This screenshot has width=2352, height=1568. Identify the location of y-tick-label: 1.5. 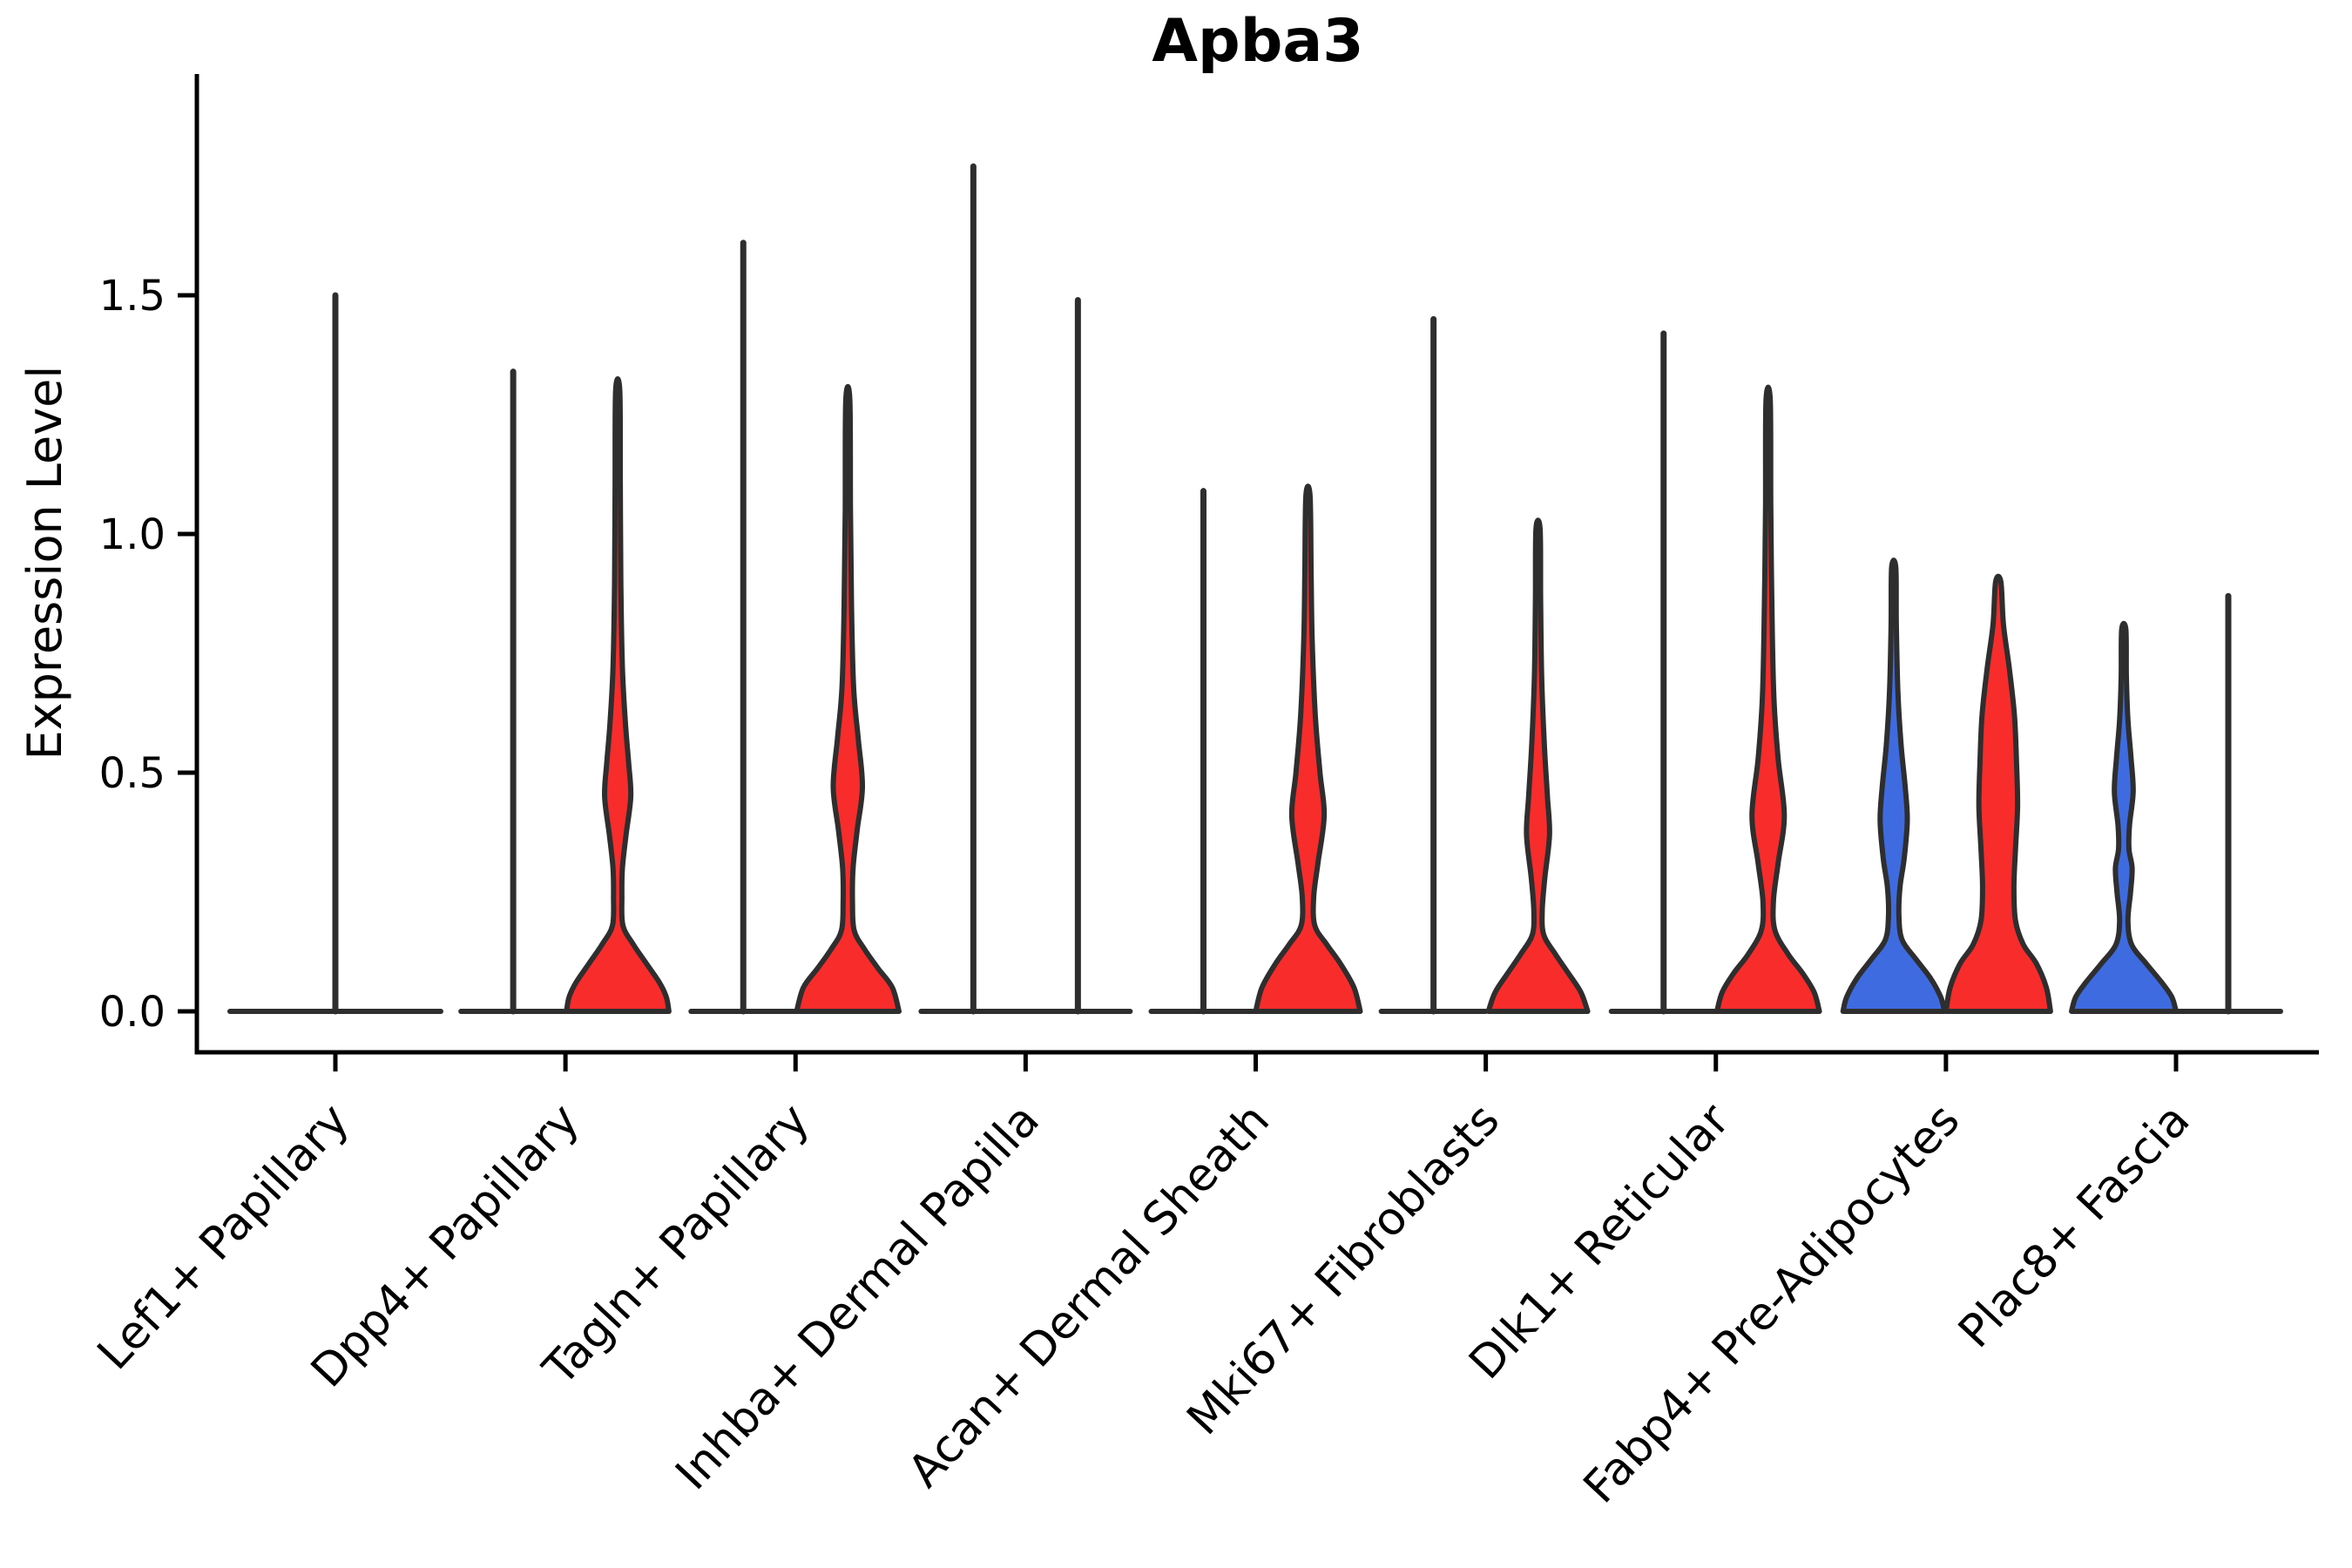
(132, 297).